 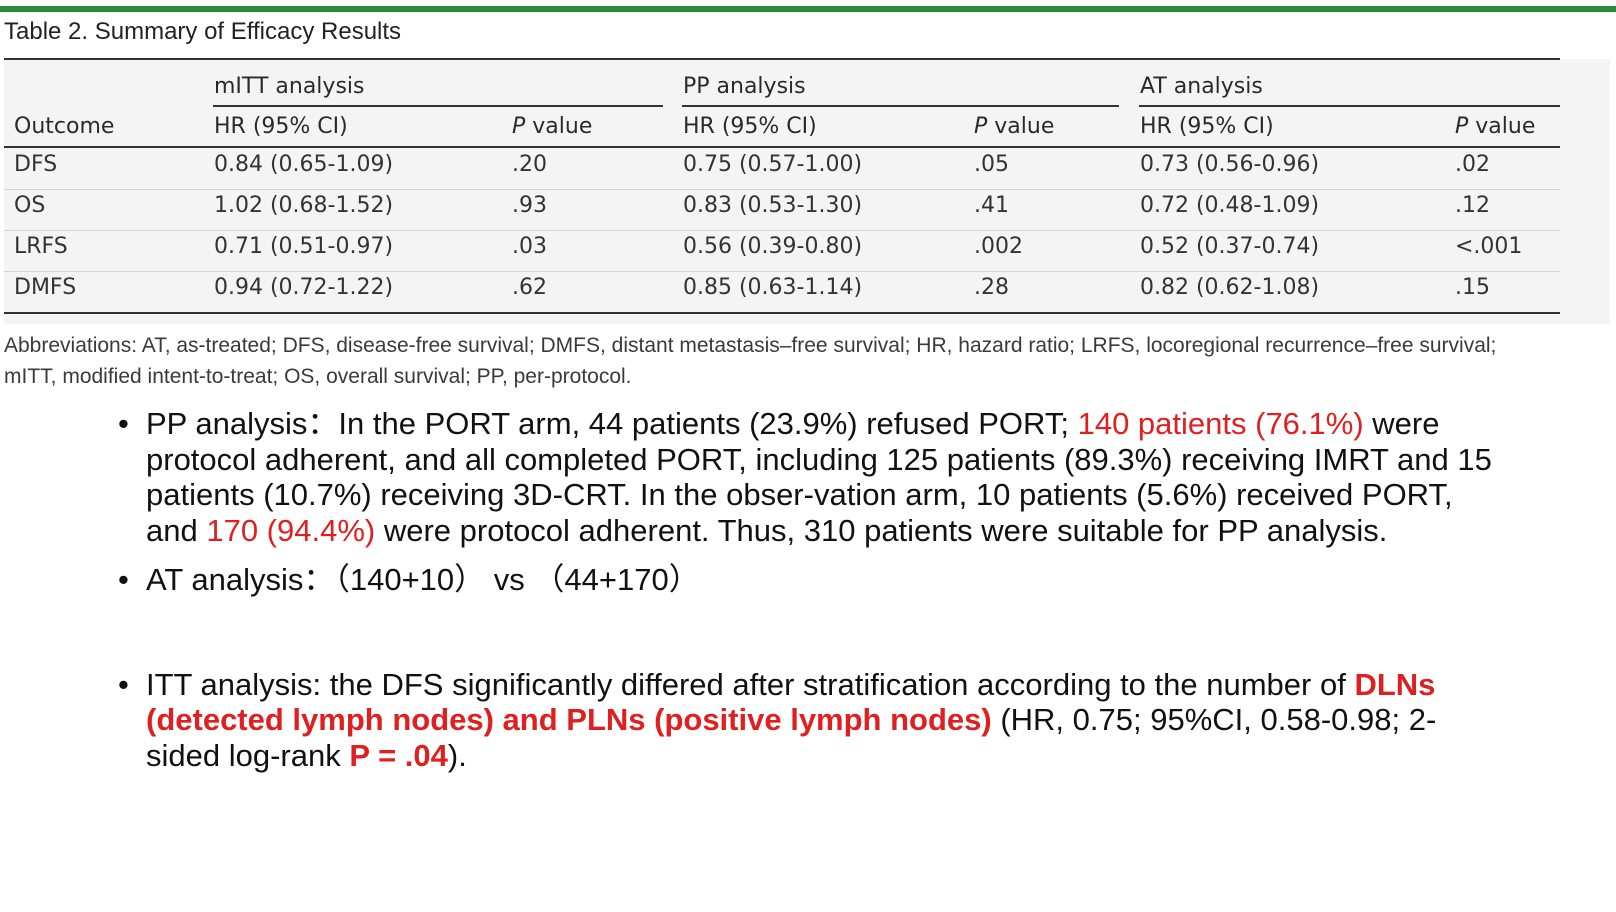 What do you see at coordinates (289, 86) in the screenshot?
I see `group-header-mitt: mITT analysis` at bounding box center [289, 86].